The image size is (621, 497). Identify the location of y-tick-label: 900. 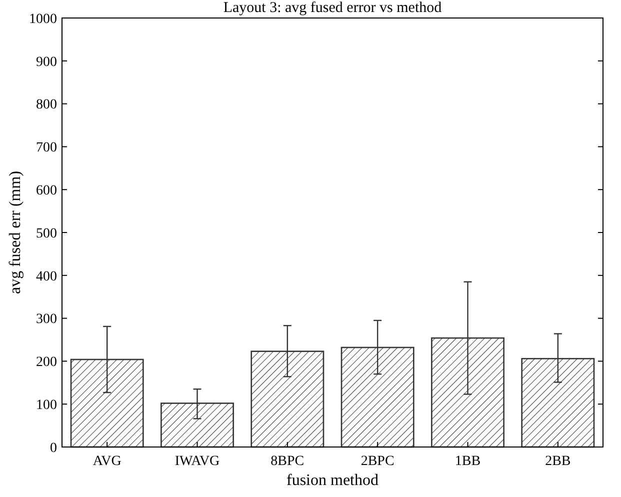
(46, 62).